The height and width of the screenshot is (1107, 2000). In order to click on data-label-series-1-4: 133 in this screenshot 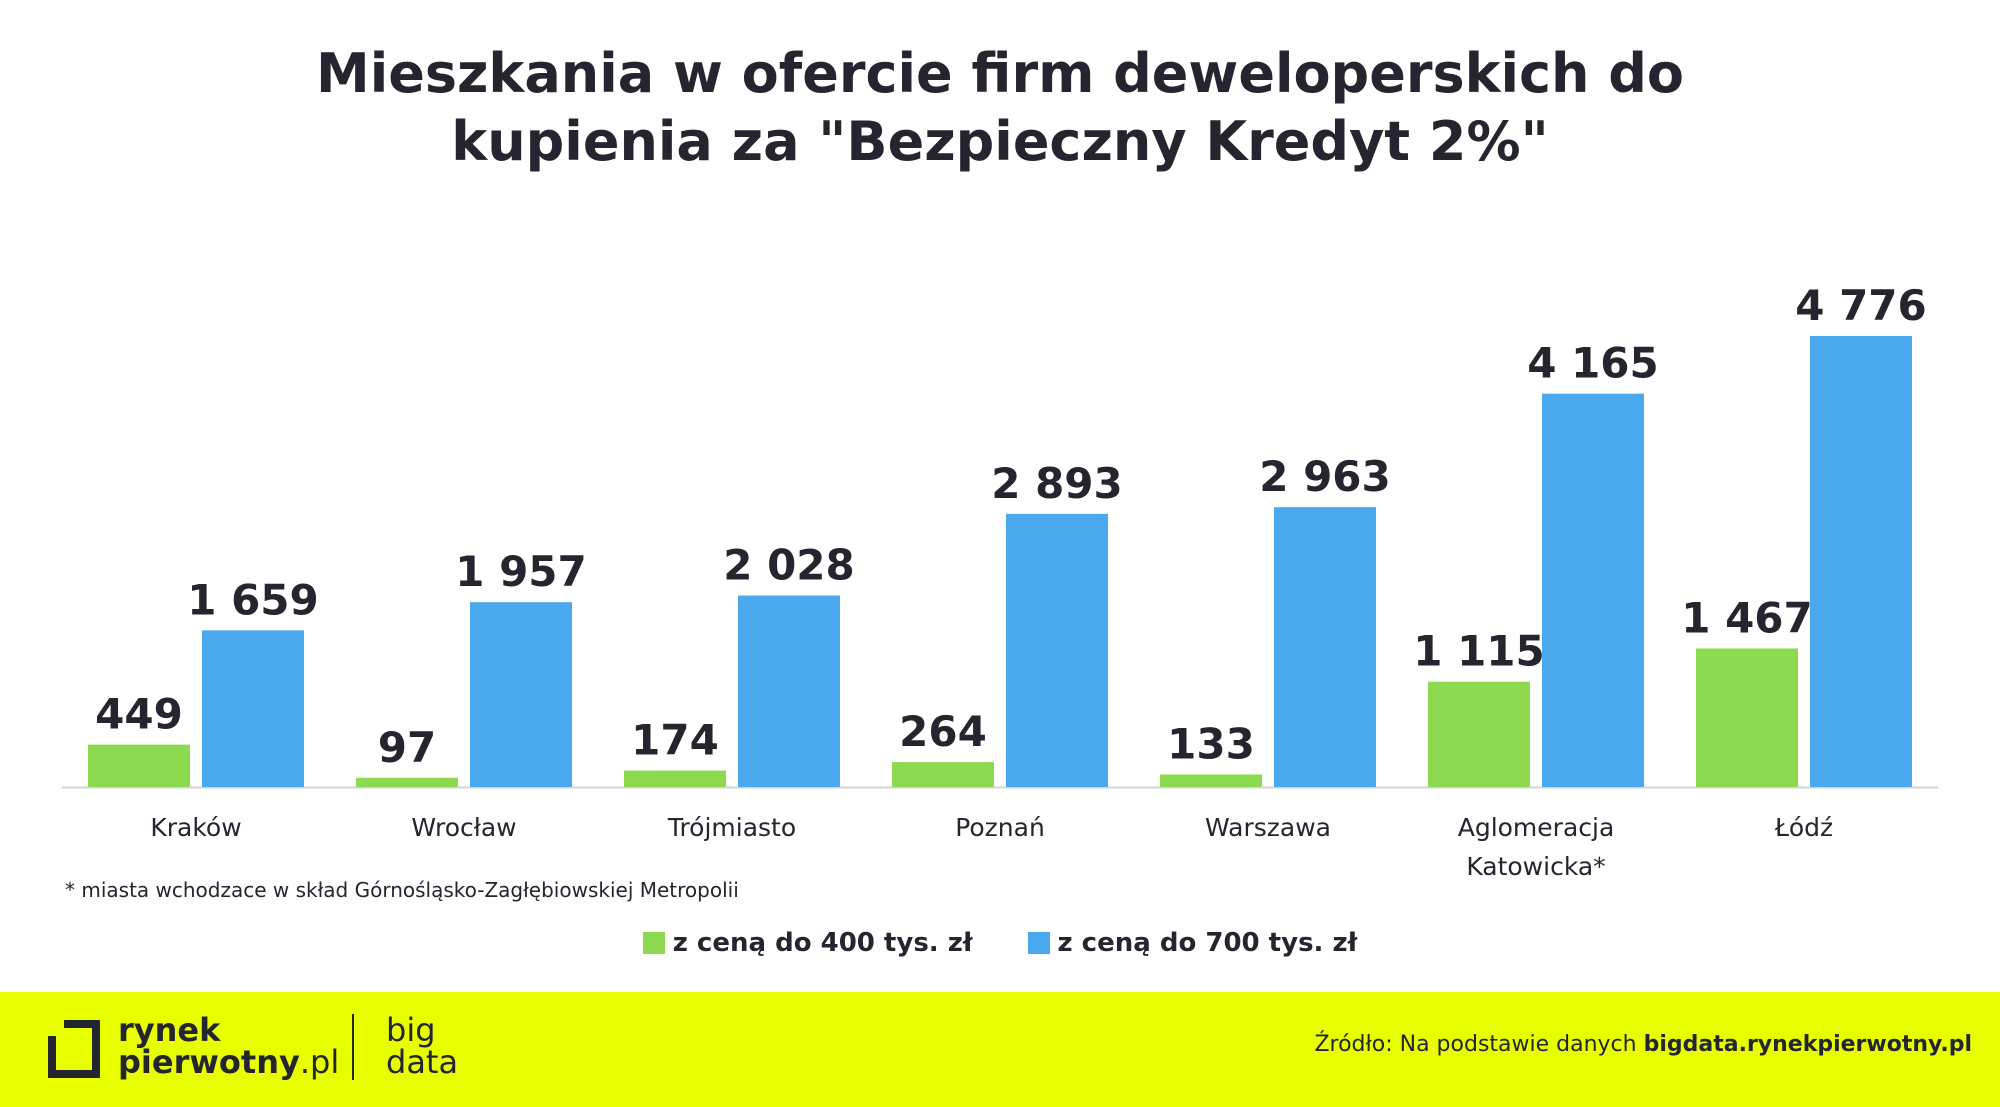, I will do `click(1211, 743)`.